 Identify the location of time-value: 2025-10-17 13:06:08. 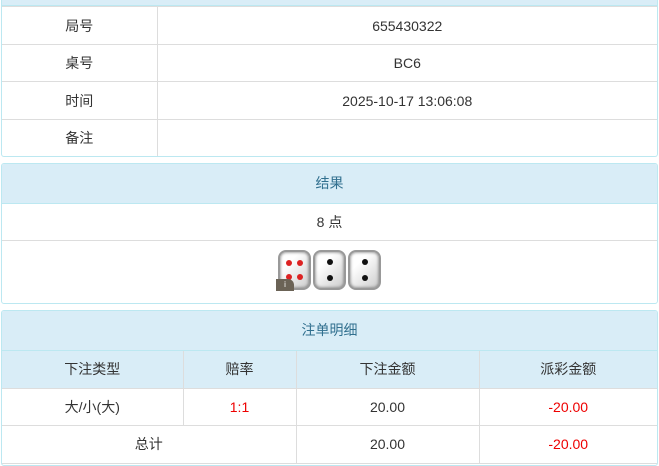
(406, 100).